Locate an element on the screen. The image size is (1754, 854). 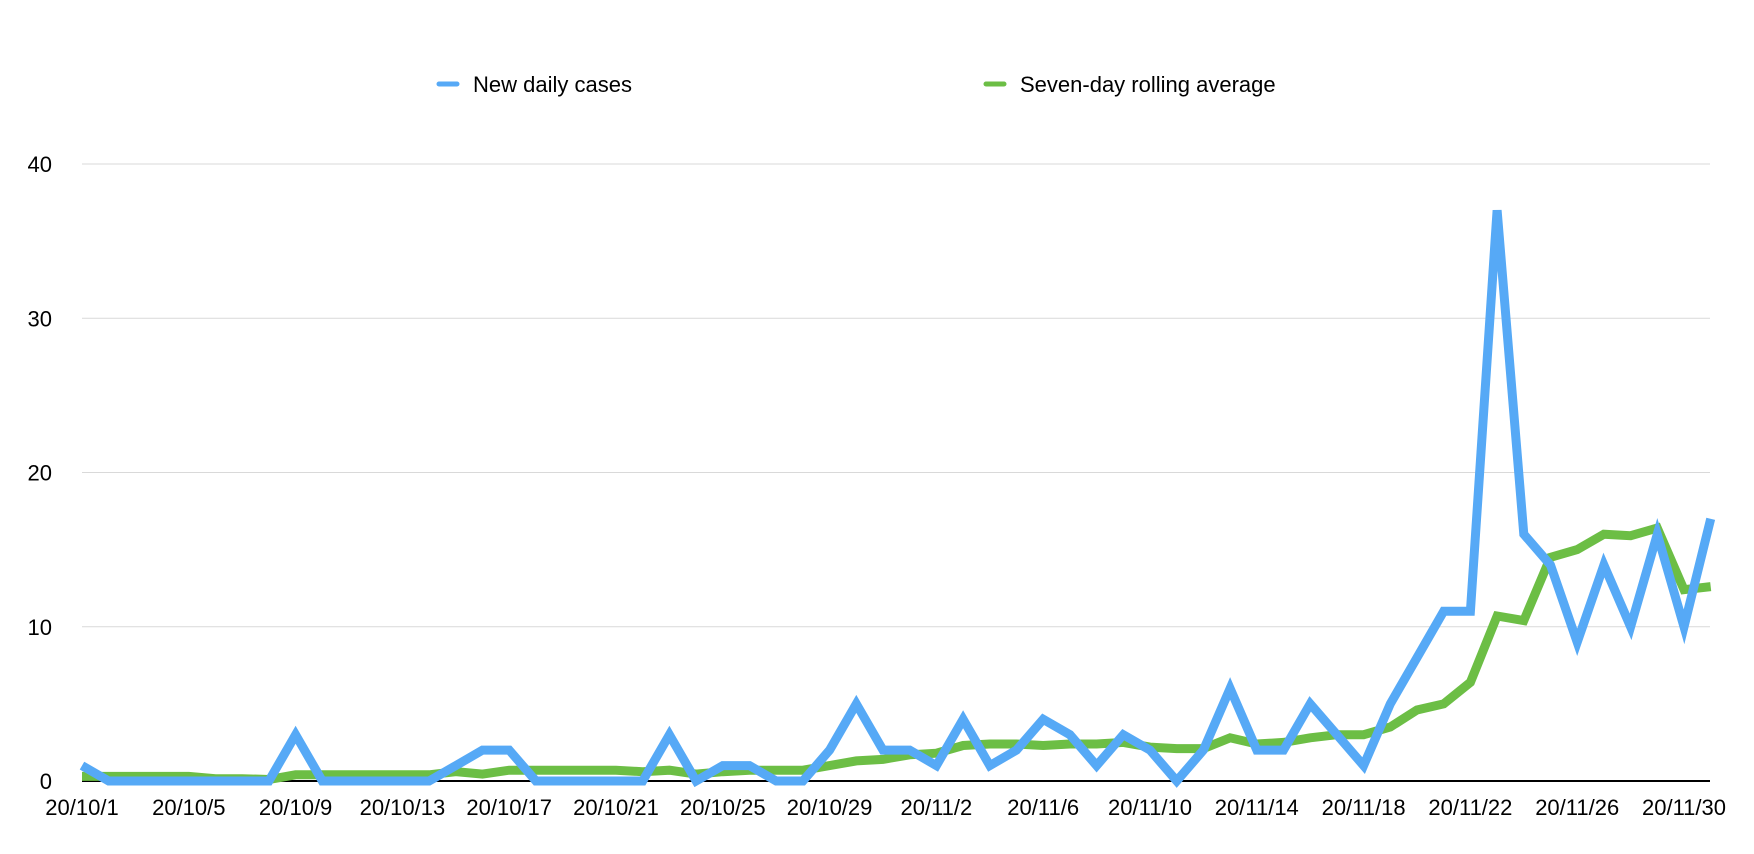
x-tick-label: 20/10/29 is located at coordinates (830, 807).